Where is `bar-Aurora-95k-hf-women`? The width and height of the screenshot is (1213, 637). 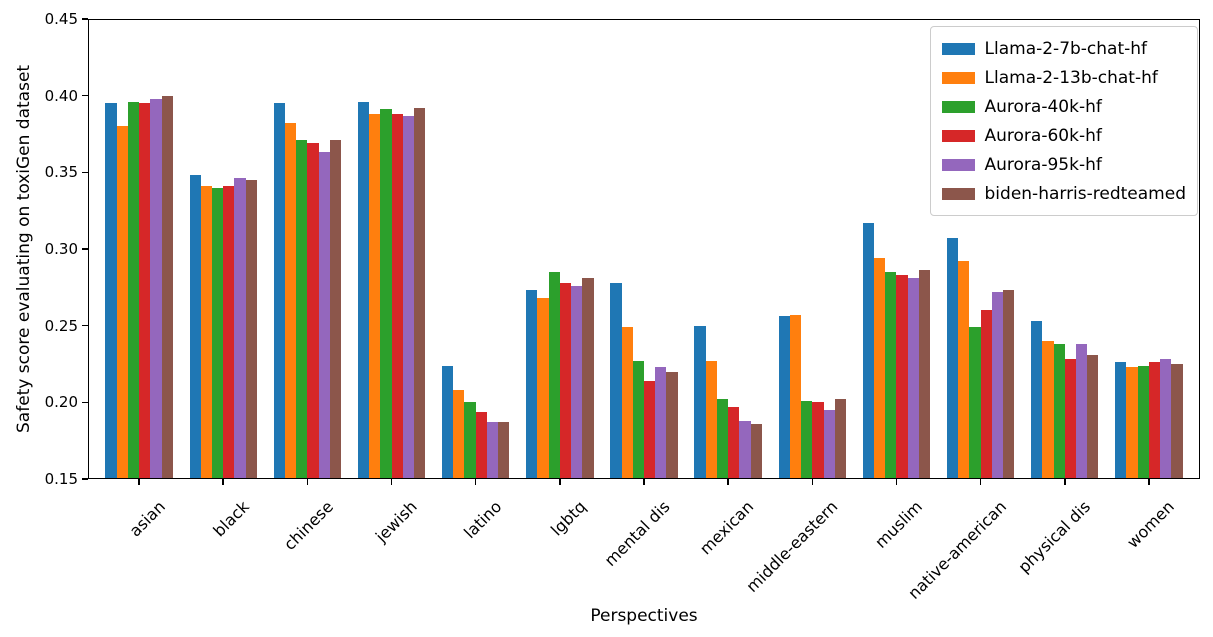 bar-Aurora-95k-hf-women is located at coordinates (1166, 419).